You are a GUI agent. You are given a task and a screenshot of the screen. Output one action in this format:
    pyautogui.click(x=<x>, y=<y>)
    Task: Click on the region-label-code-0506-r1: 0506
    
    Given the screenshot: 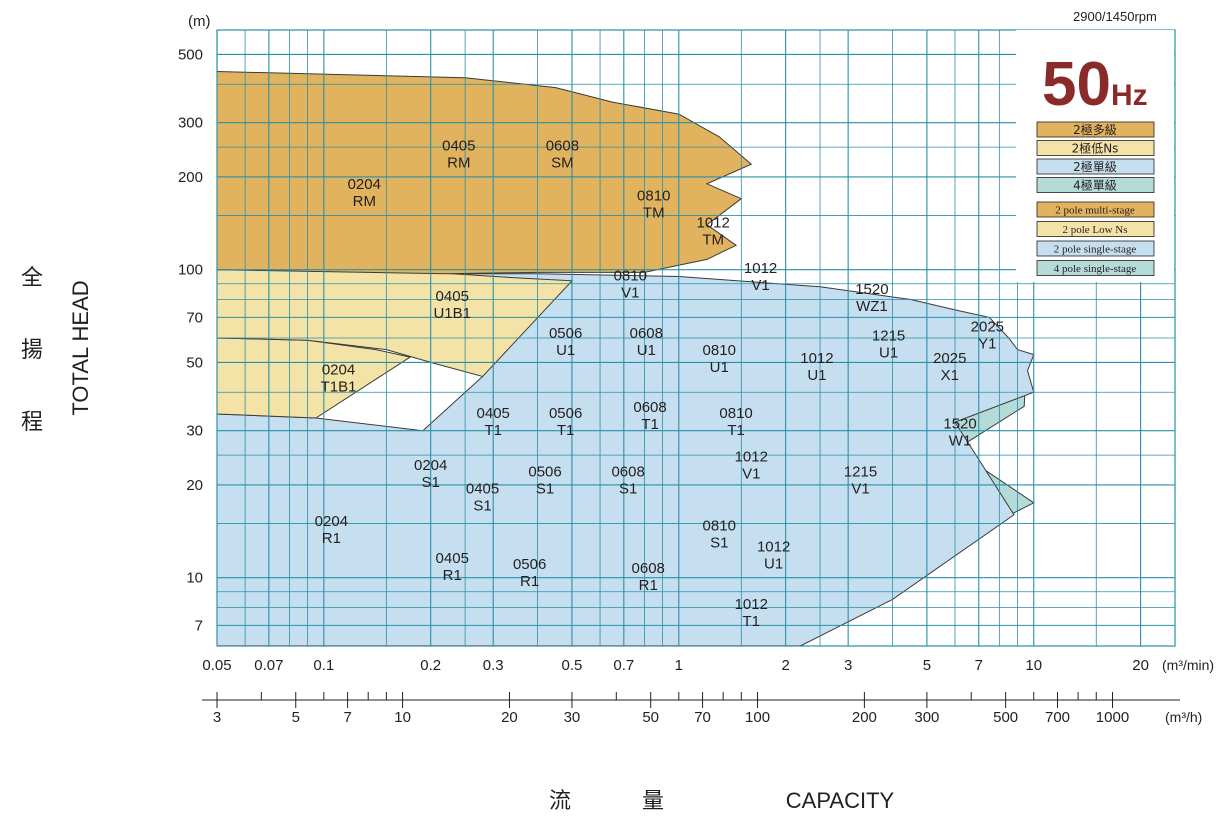 What is the action you would take?
    pyautogui.click(x=529, y=564)
    